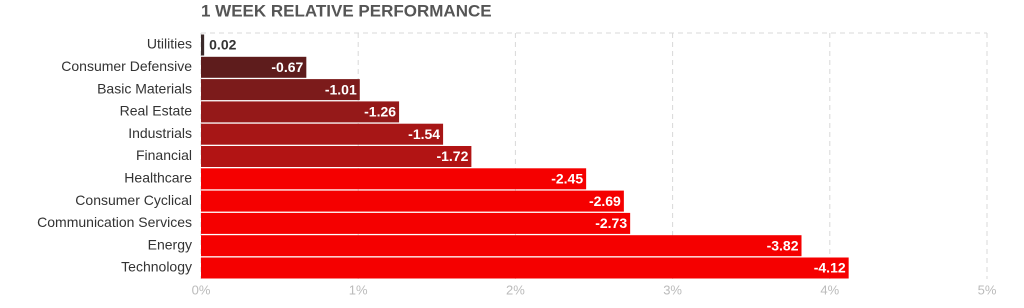 The image size is (1024, 308). Describe the element at coordinates (144, 88) in the screenshot. I see `category-label: Basic Materials` at that location.